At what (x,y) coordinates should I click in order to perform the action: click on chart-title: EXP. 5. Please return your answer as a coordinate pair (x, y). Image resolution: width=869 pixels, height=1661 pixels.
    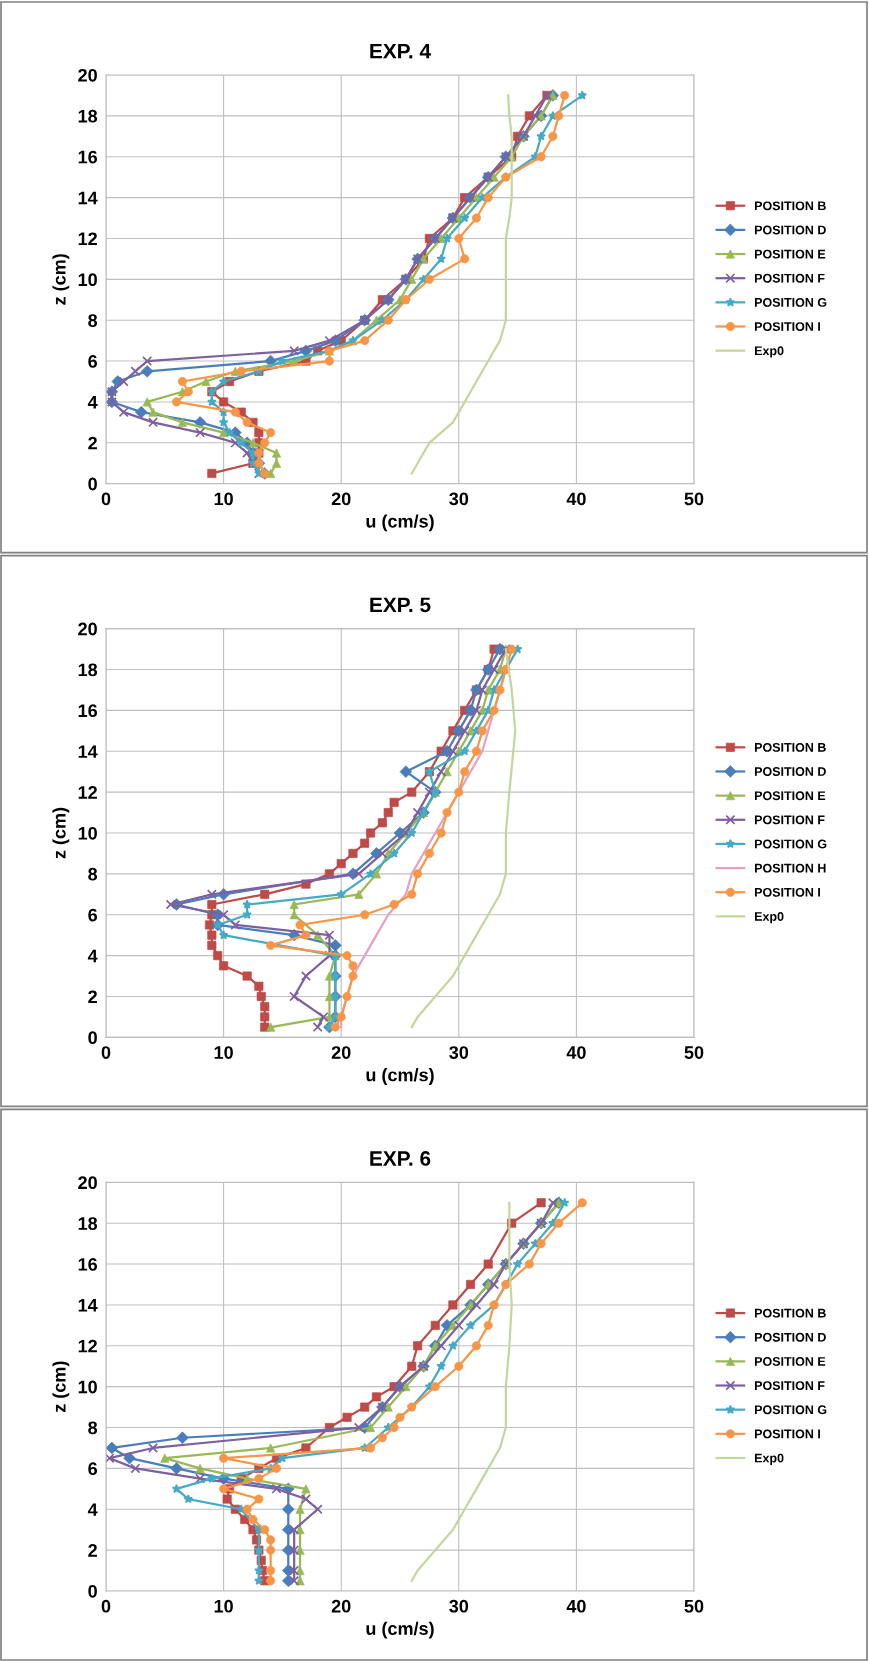
    Looking at the image, I should click on (400, 605).